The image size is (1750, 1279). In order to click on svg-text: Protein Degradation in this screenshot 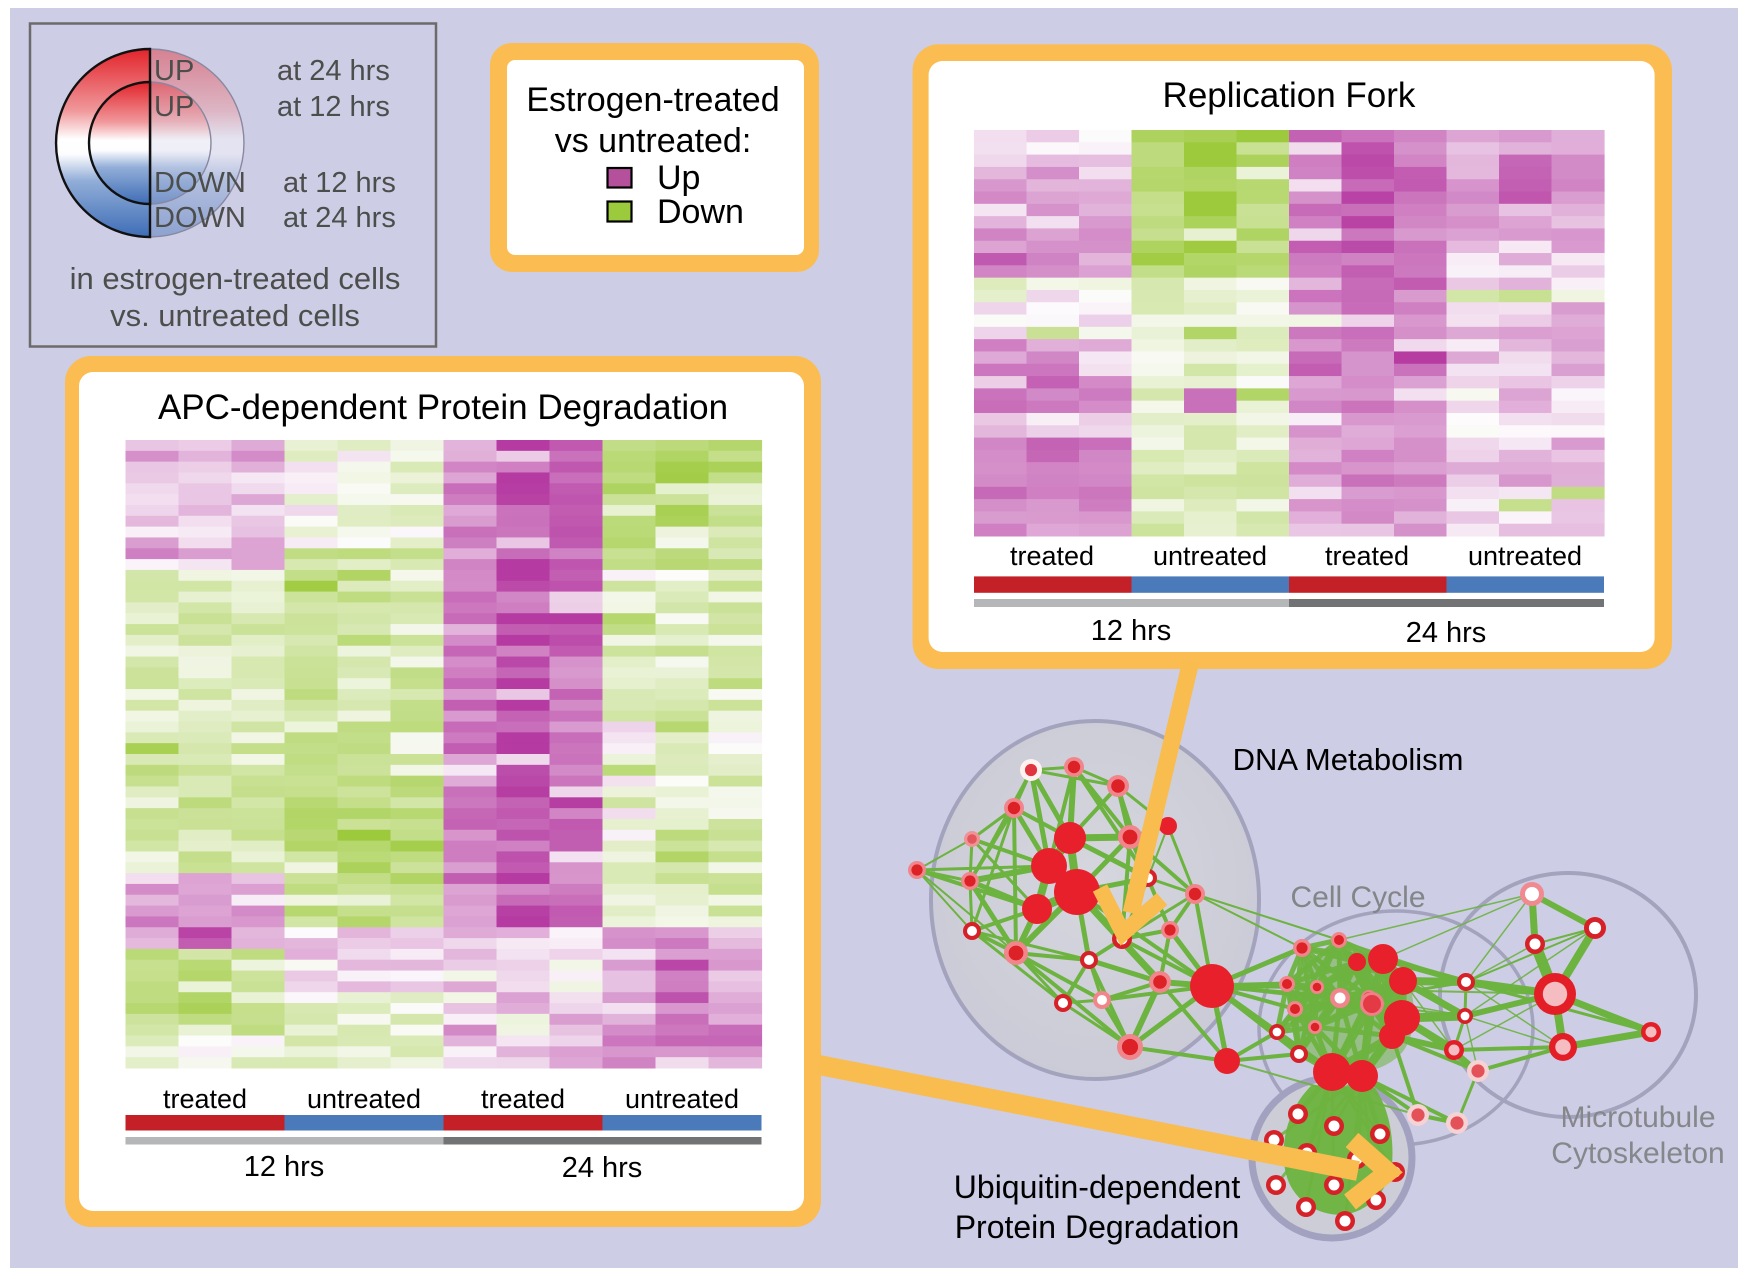, I will do `click(1097, 1227)`.